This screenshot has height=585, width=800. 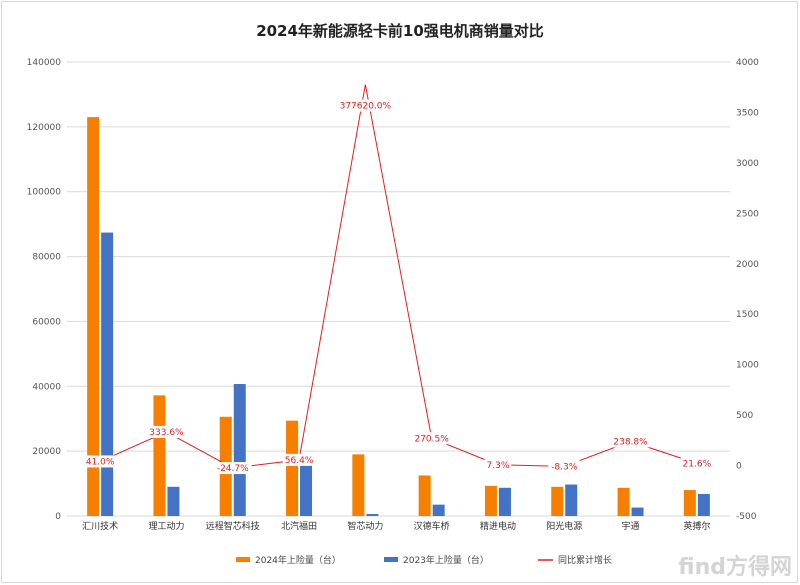 What do you see at coordinates (746, 517) in the screenshot?
I see `right-tick-label: -500` at bounding box center [746, 517].